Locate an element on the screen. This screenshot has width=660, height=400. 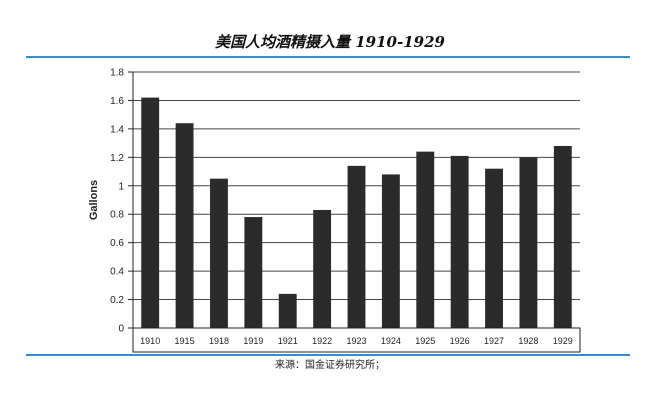
bar-1929 is located at coordinates (562, 236).